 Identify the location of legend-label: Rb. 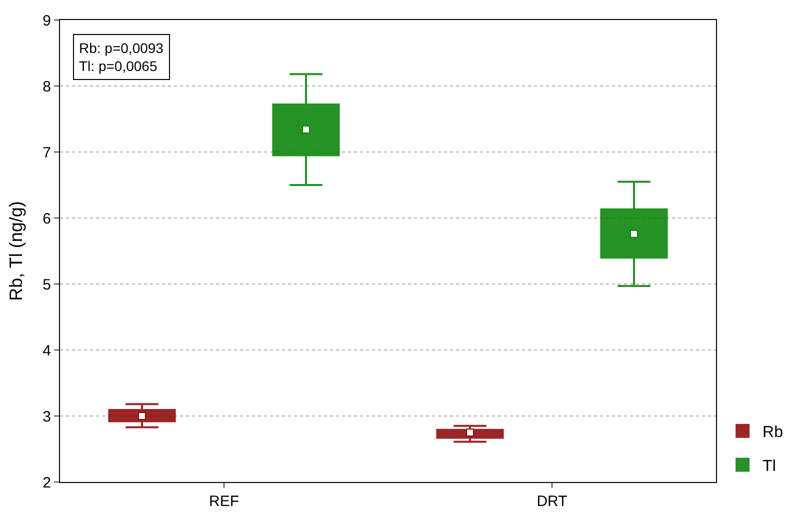
(773, 433).